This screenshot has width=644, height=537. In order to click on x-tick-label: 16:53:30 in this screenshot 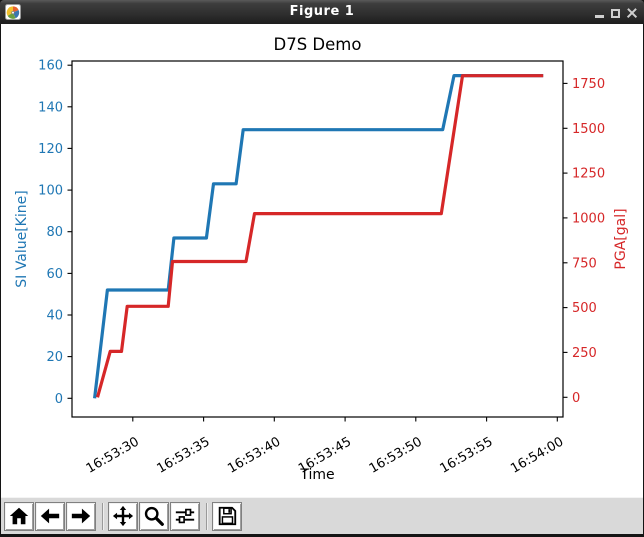, I will do `click(113, 455)`.